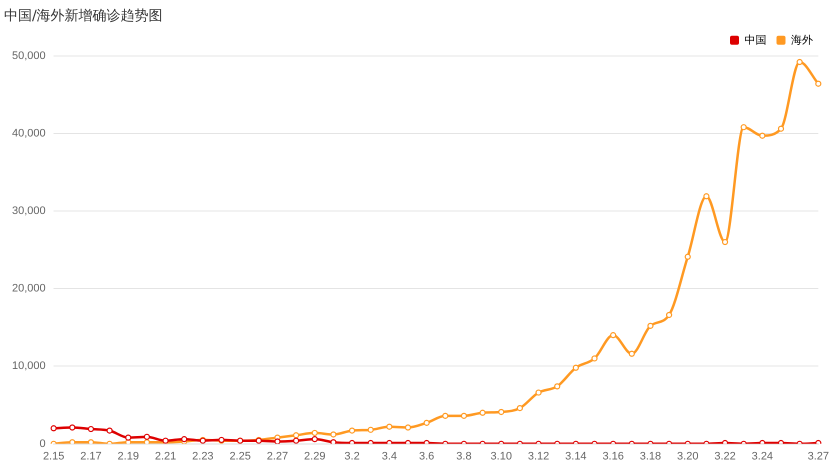 This screenshot has height=469, width=835. I want to click on y-tick-label: 40,000, so click(29, 133).